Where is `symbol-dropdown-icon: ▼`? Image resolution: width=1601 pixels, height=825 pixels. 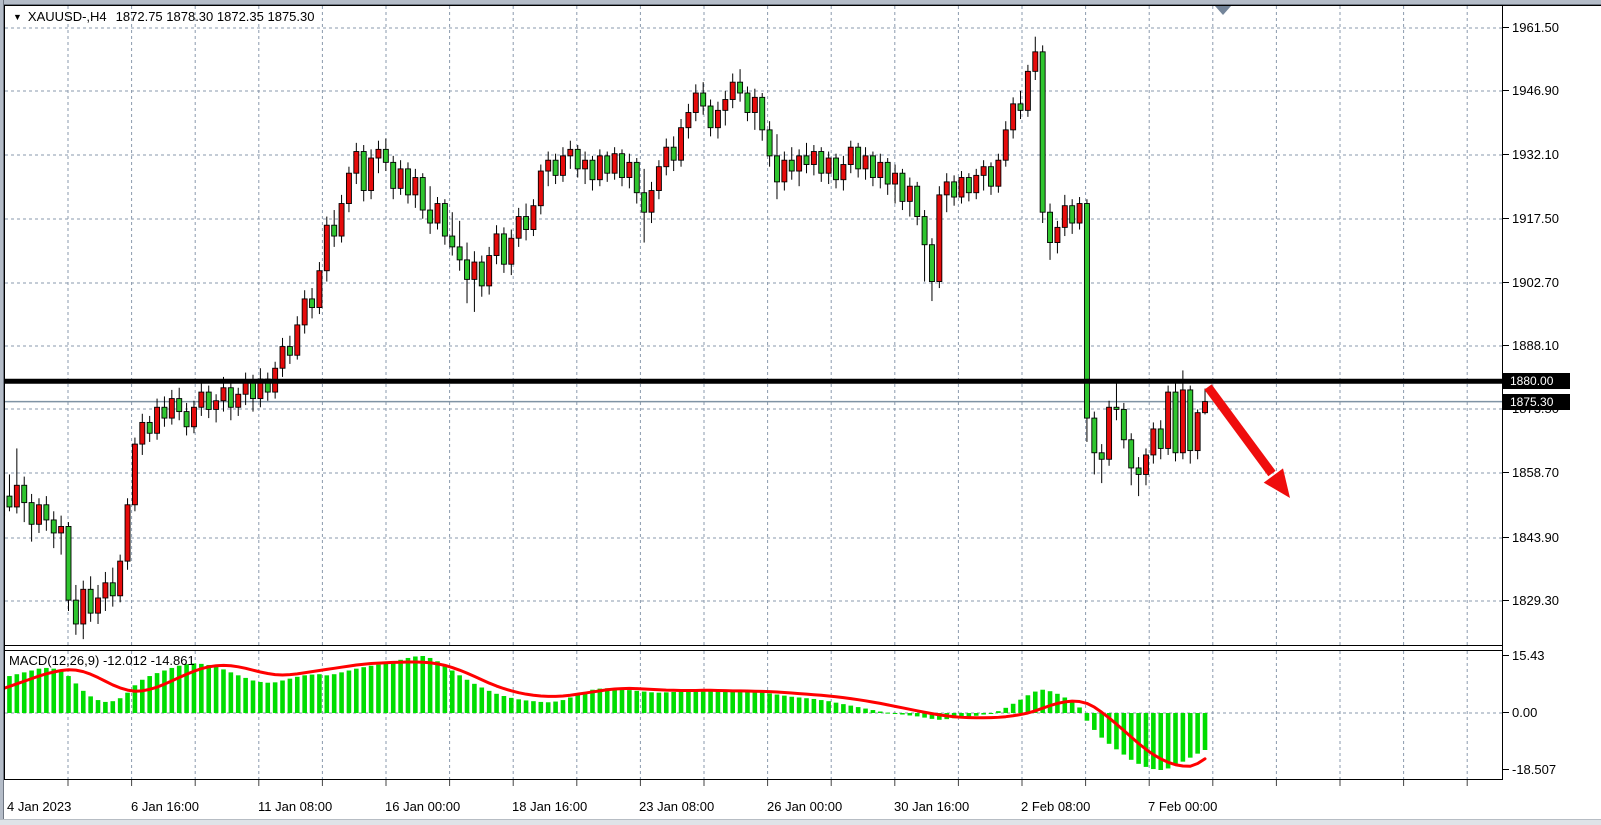 symbol-dropdown-icon: ▼ is located at coordinates (17, 17).